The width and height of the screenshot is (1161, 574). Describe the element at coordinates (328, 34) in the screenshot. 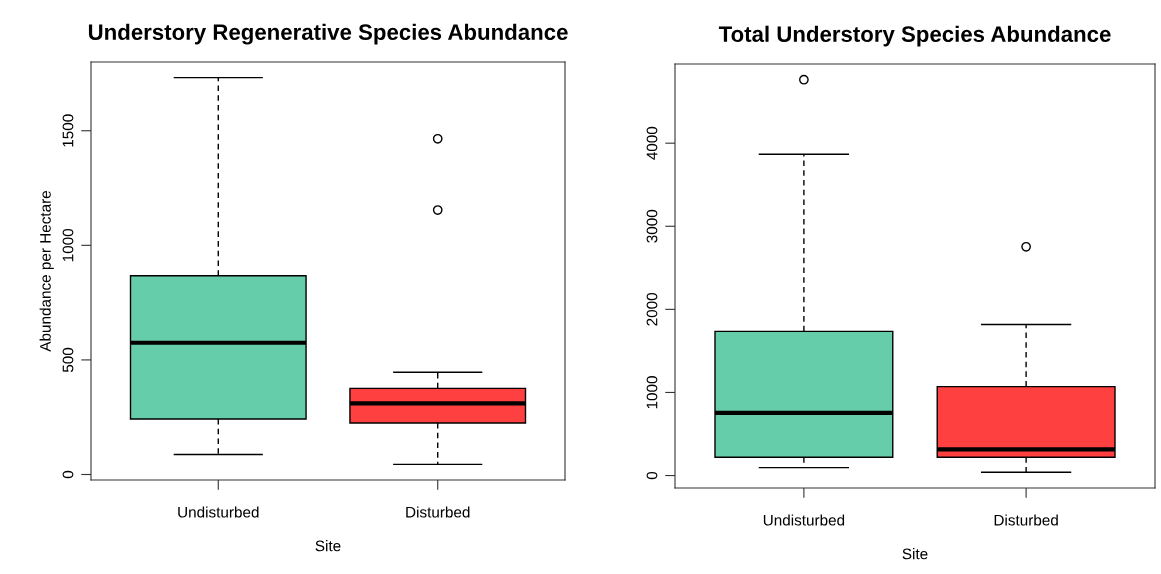

I see `chart-title: Understory Regenerative Species Abundance` at that location.